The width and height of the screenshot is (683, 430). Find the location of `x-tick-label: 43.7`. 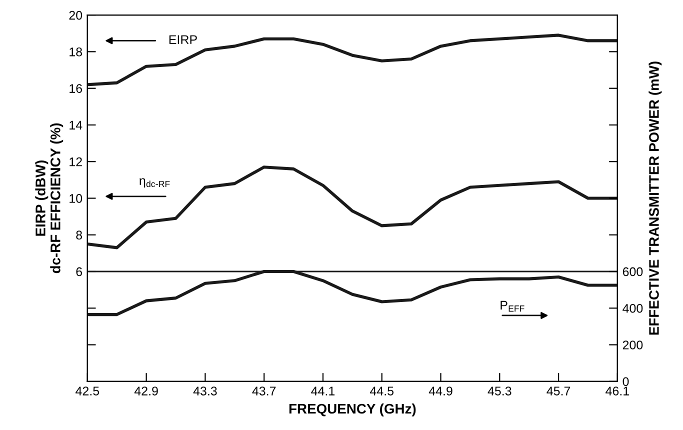

x-tick-label: 43.7 is located at coordinates (264, 391).